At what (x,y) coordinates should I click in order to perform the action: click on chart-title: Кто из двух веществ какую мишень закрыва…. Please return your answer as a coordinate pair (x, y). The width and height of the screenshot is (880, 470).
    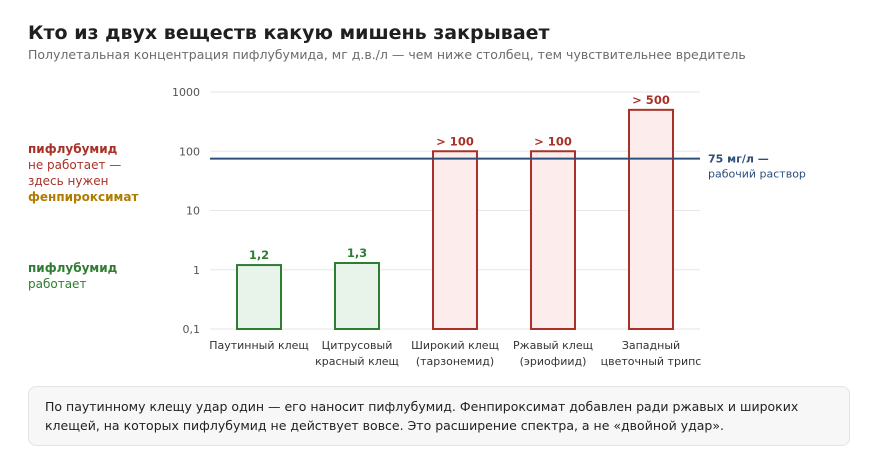
    Looking at the image, I should click on (289, 33).